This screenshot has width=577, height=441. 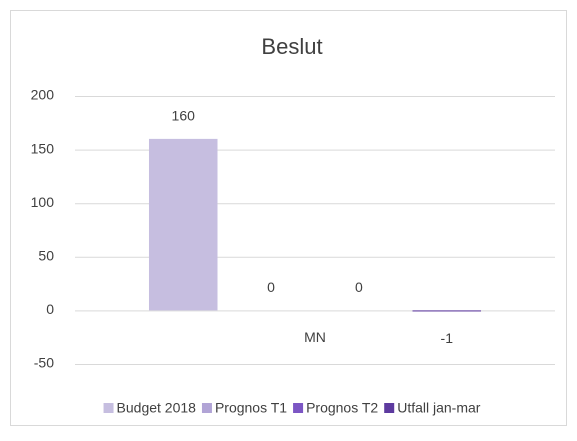 What do you see at coordinates (46, 256) in the screenshot?
I see `y-tick-label: 50` at bounding box center [46, 256].